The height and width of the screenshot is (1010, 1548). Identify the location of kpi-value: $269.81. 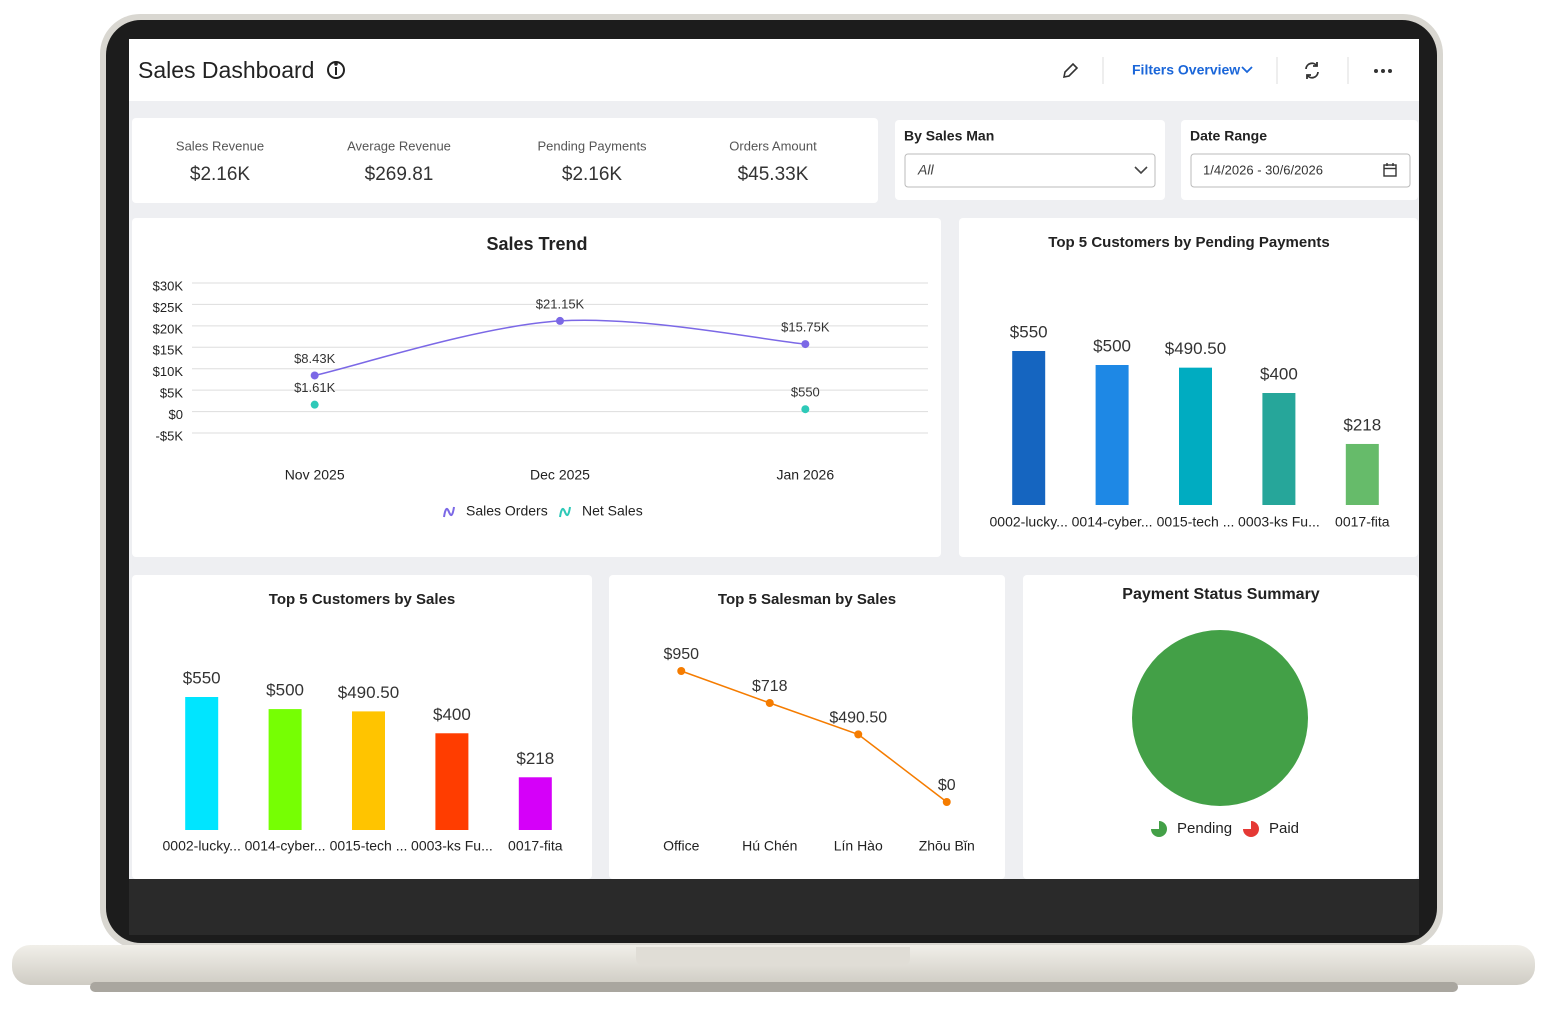
(399, 174).